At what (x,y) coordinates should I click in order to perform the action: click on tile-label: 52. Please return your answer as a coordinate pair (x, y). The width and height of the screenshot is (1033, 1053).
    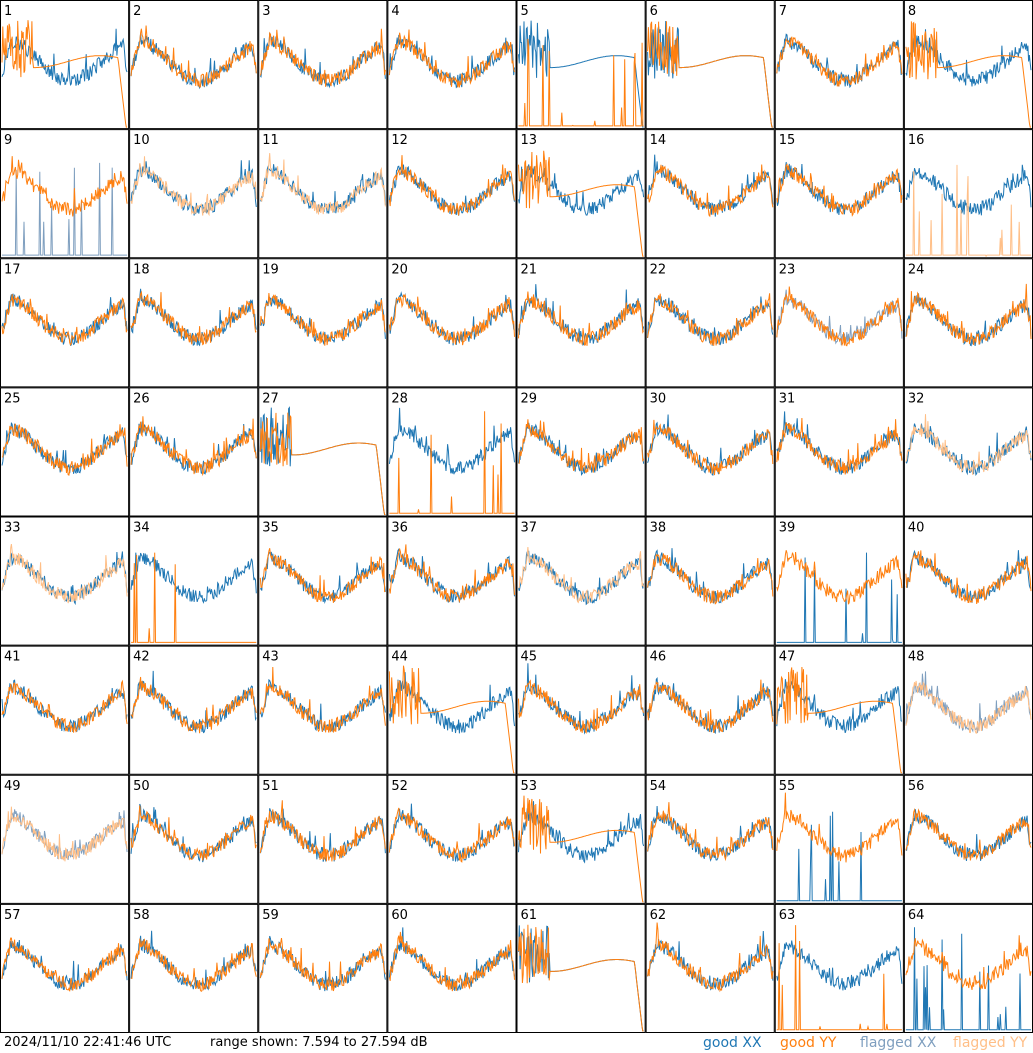
    Looking at the image, I should click on (399, 786).